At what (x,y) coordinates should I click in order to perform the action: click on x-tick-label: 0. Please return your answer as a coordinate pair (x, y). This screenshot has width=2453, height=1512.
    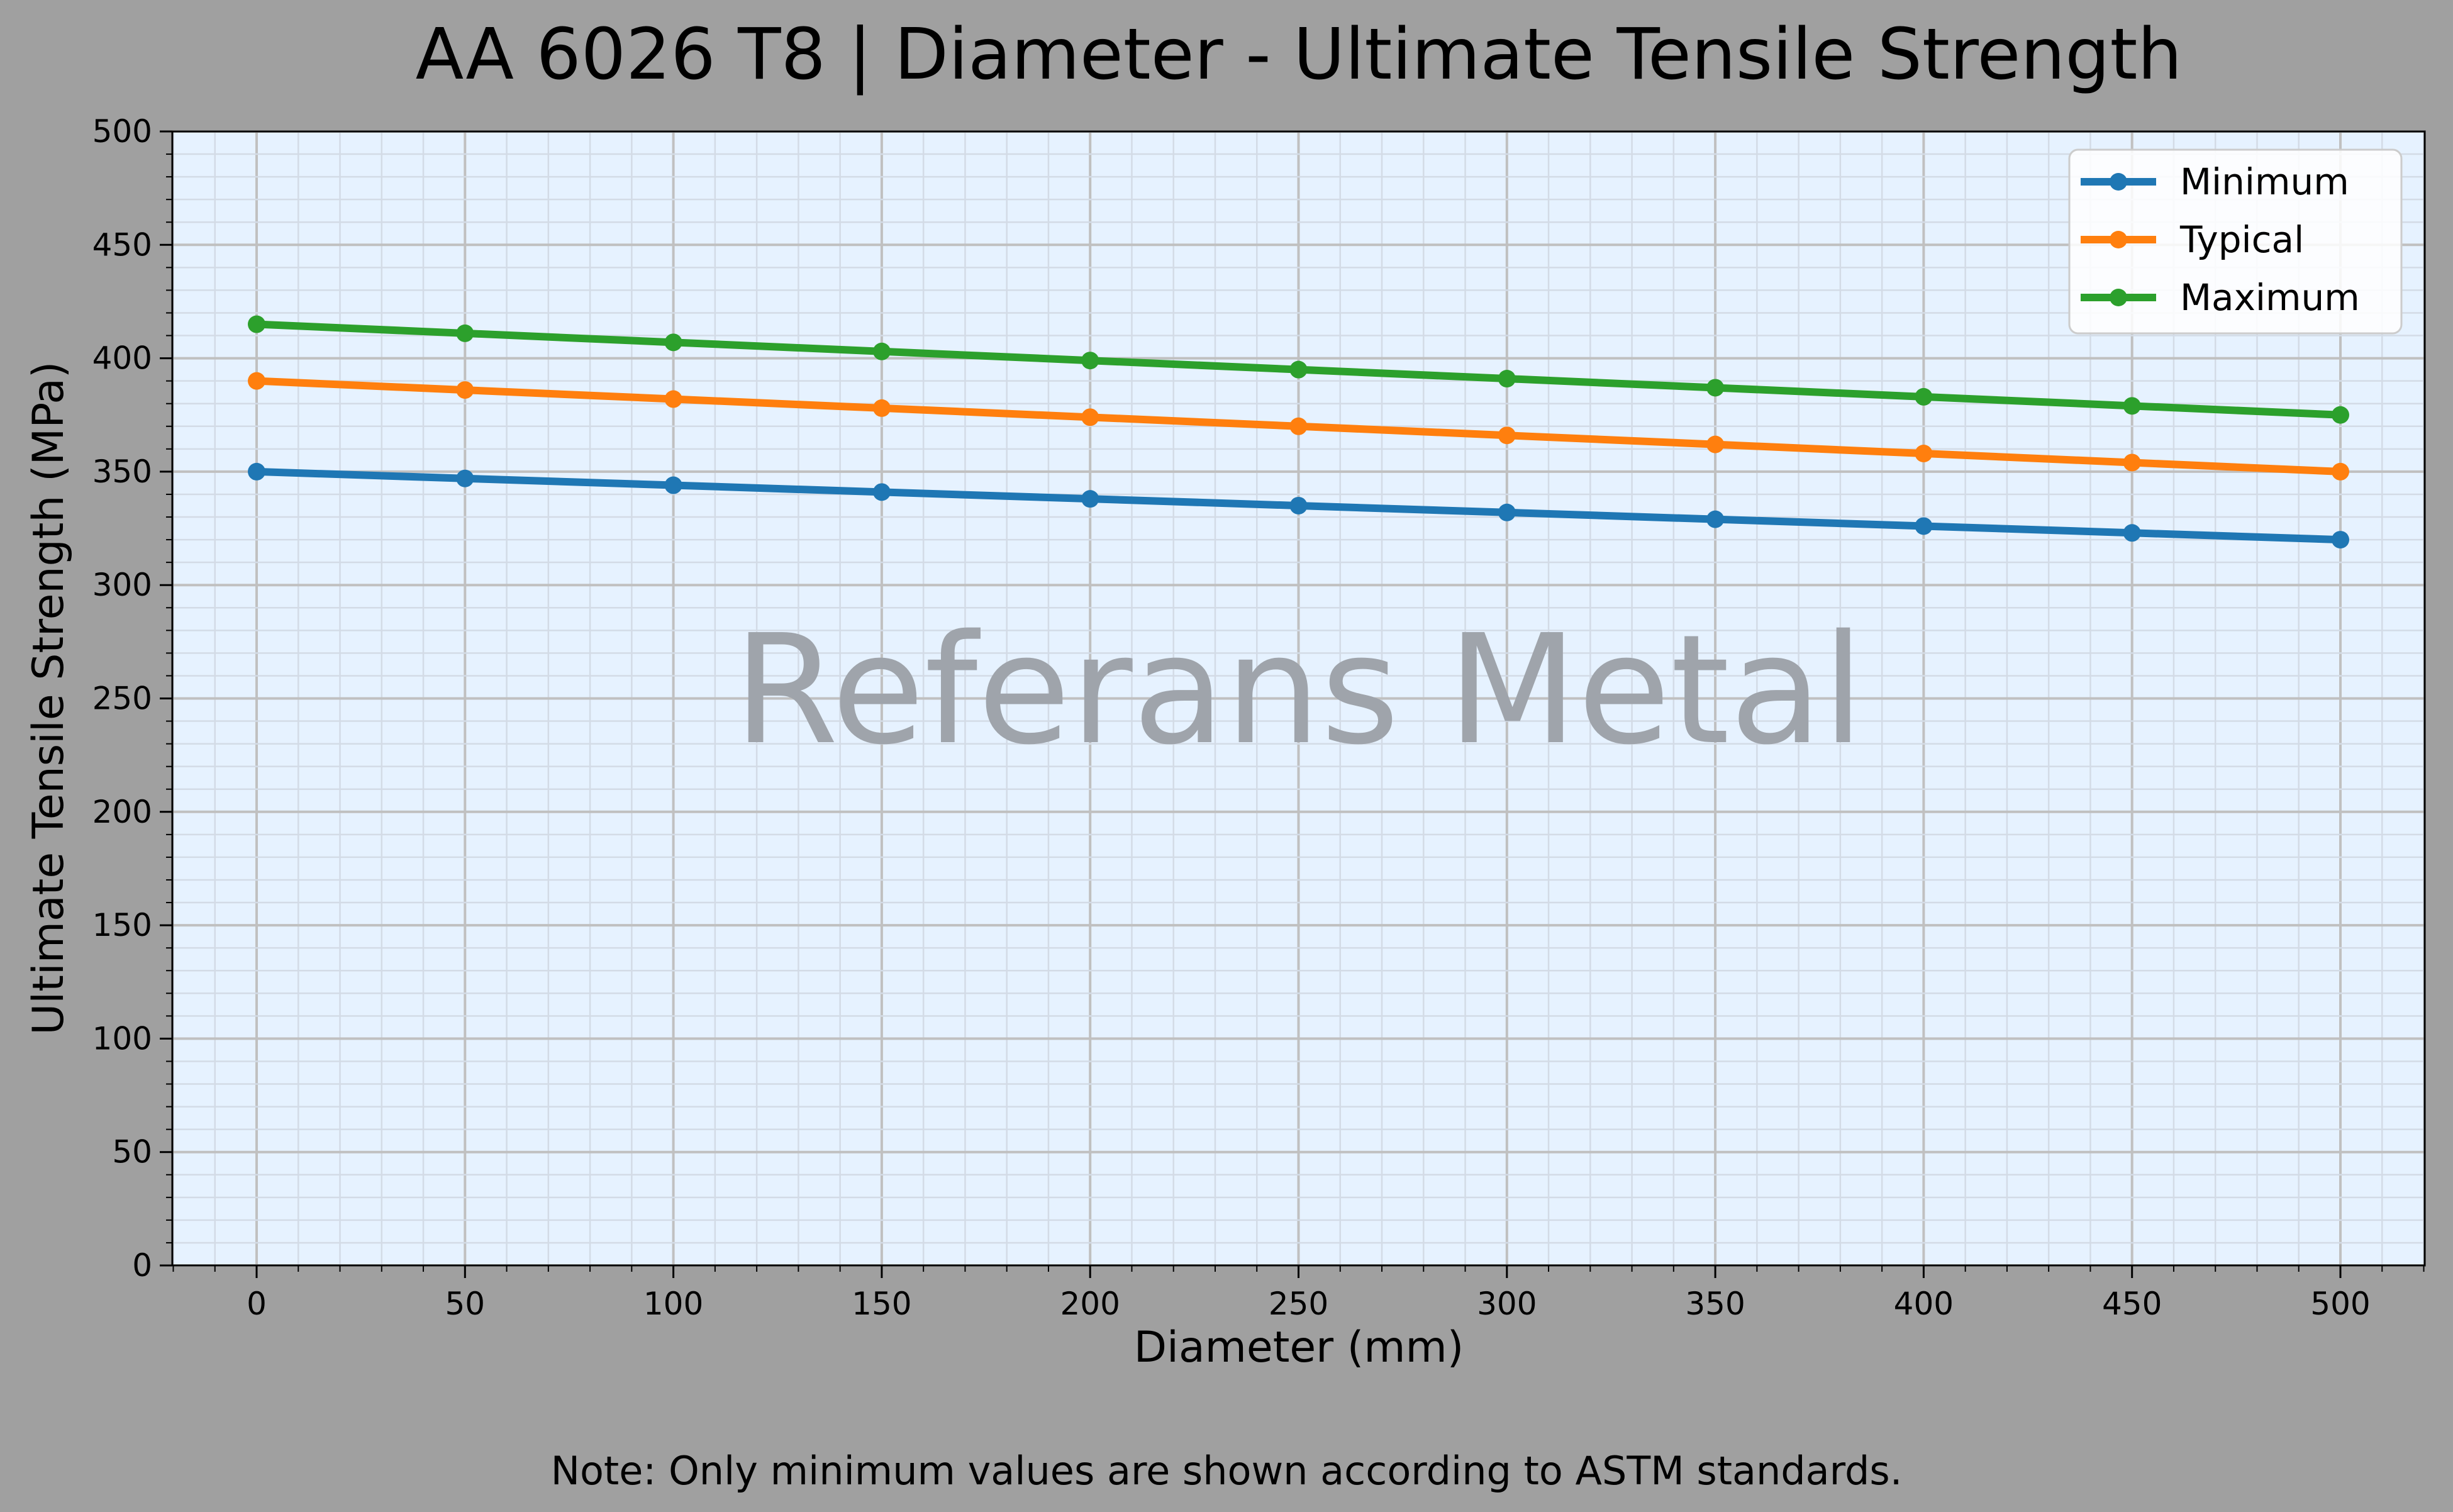
    Looking at the image, I should click on (257, 1304).